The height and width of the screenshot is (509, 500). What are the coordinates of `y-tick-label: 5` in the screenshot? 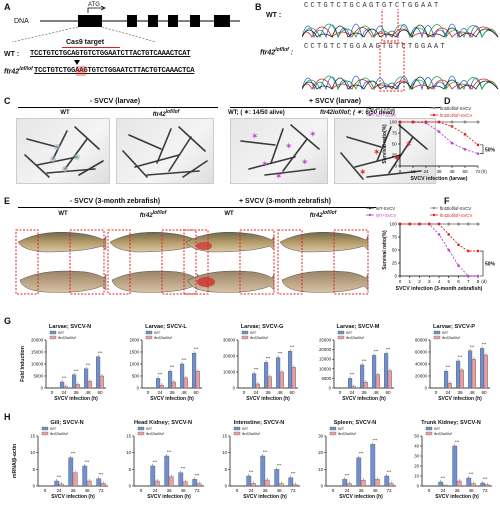 It's located at (130, 469).